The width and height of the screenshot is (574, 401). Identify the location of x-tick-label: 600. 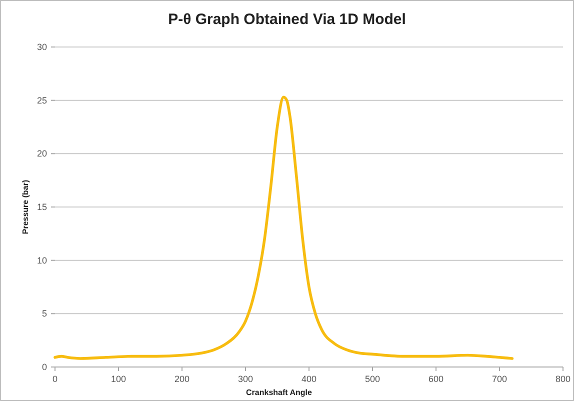
(436, 379).